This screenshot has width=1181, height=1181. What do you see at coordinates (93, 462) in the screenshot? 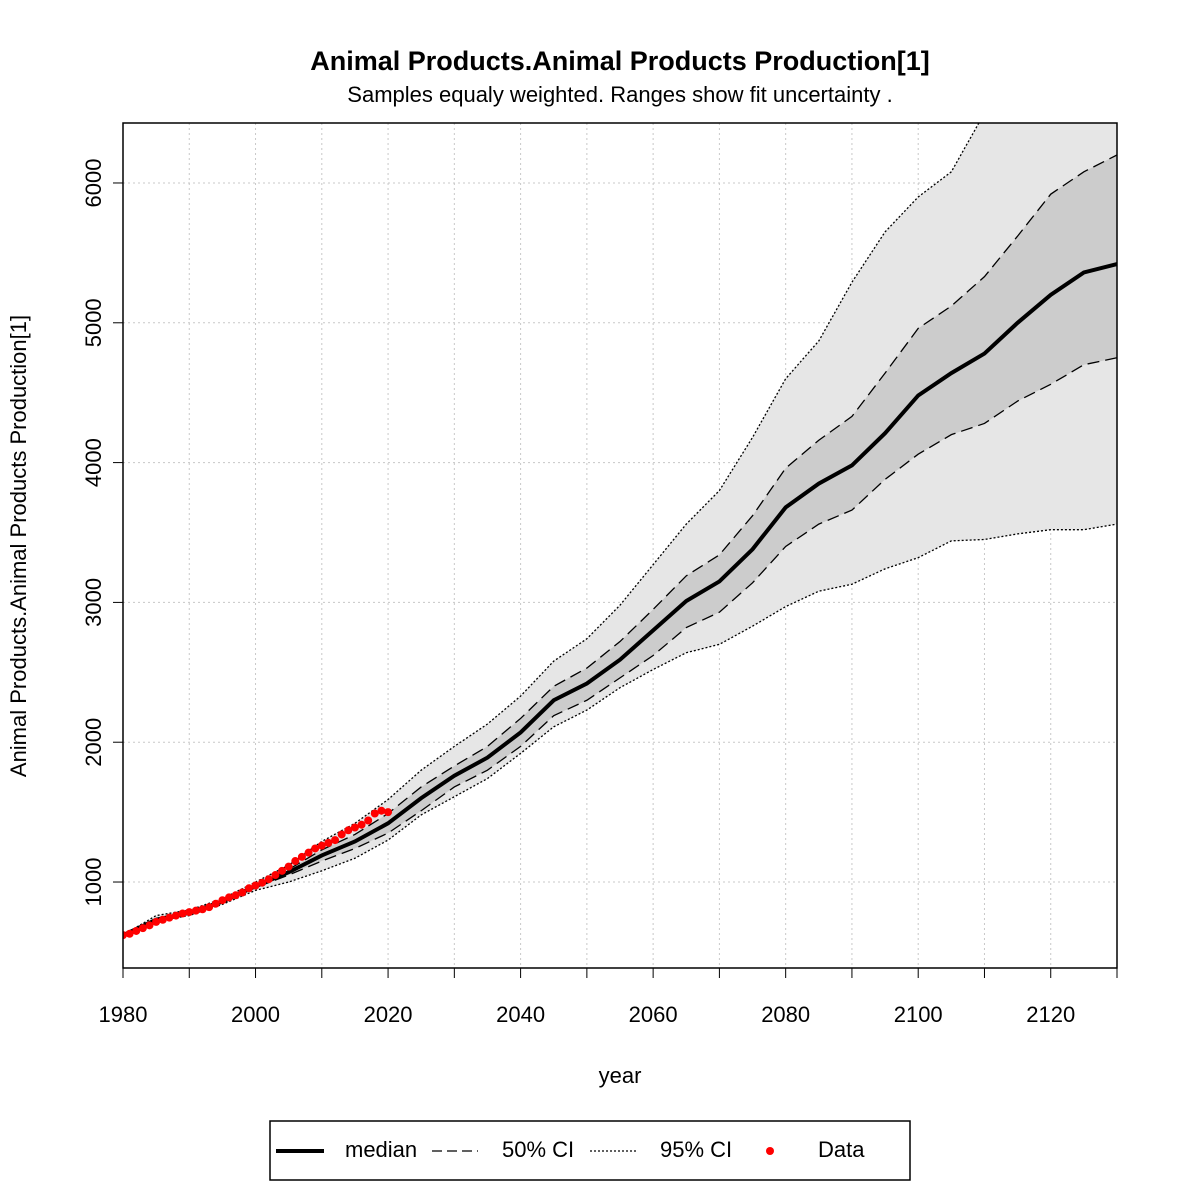
I see `y-tick-label: 4000` at bounding box center [93, 462].